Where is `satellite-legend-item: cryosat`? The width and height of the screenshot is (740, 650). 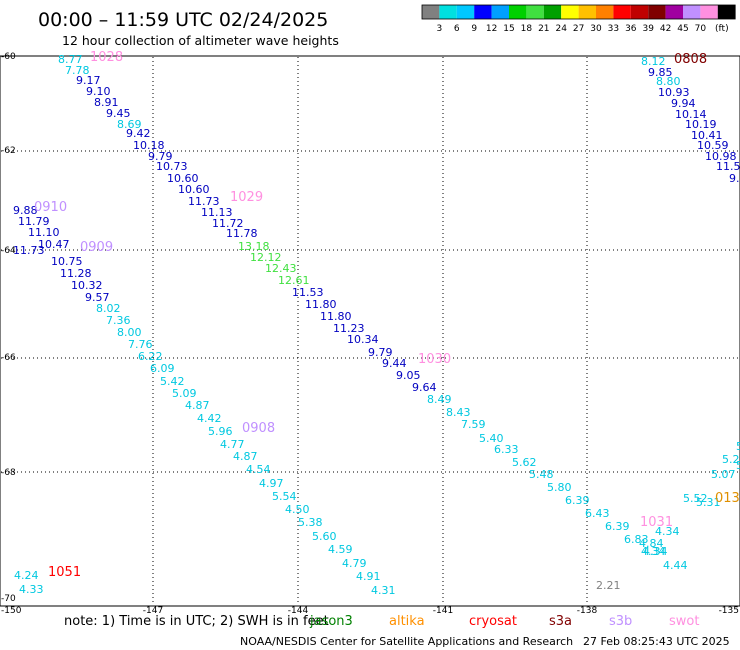
satellite-legend-item: cryosat is located at coordinates (493, 621).